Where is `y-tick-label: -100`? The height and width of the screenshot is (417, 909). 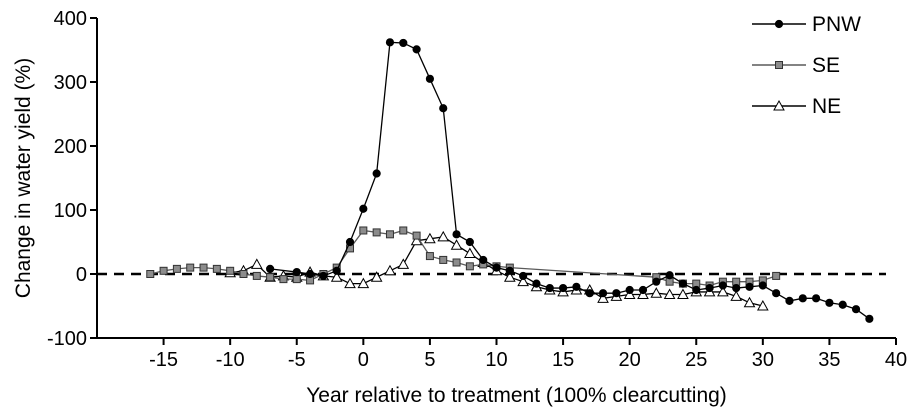
y-tick-label: -100 is located at coordinates (67, 339).